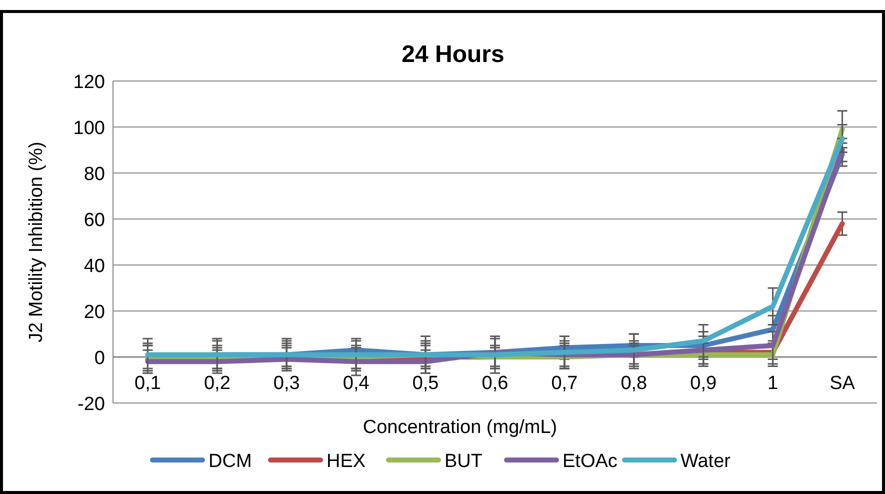 The image size is (885, 494). What do you see at coordinates (495, 383) in the screenshot?
I see `x-tick-label: 0,6` at bounding box center [495, 383].